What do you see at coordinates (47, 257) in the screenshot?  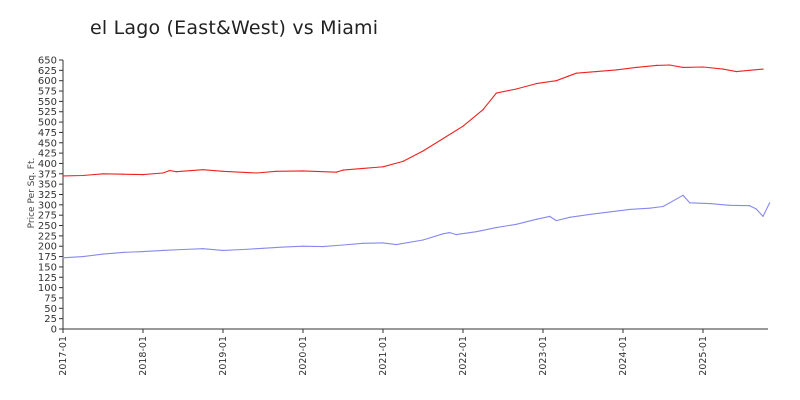 I see `y-tick-label: 175` at bounding box center [47, 257].